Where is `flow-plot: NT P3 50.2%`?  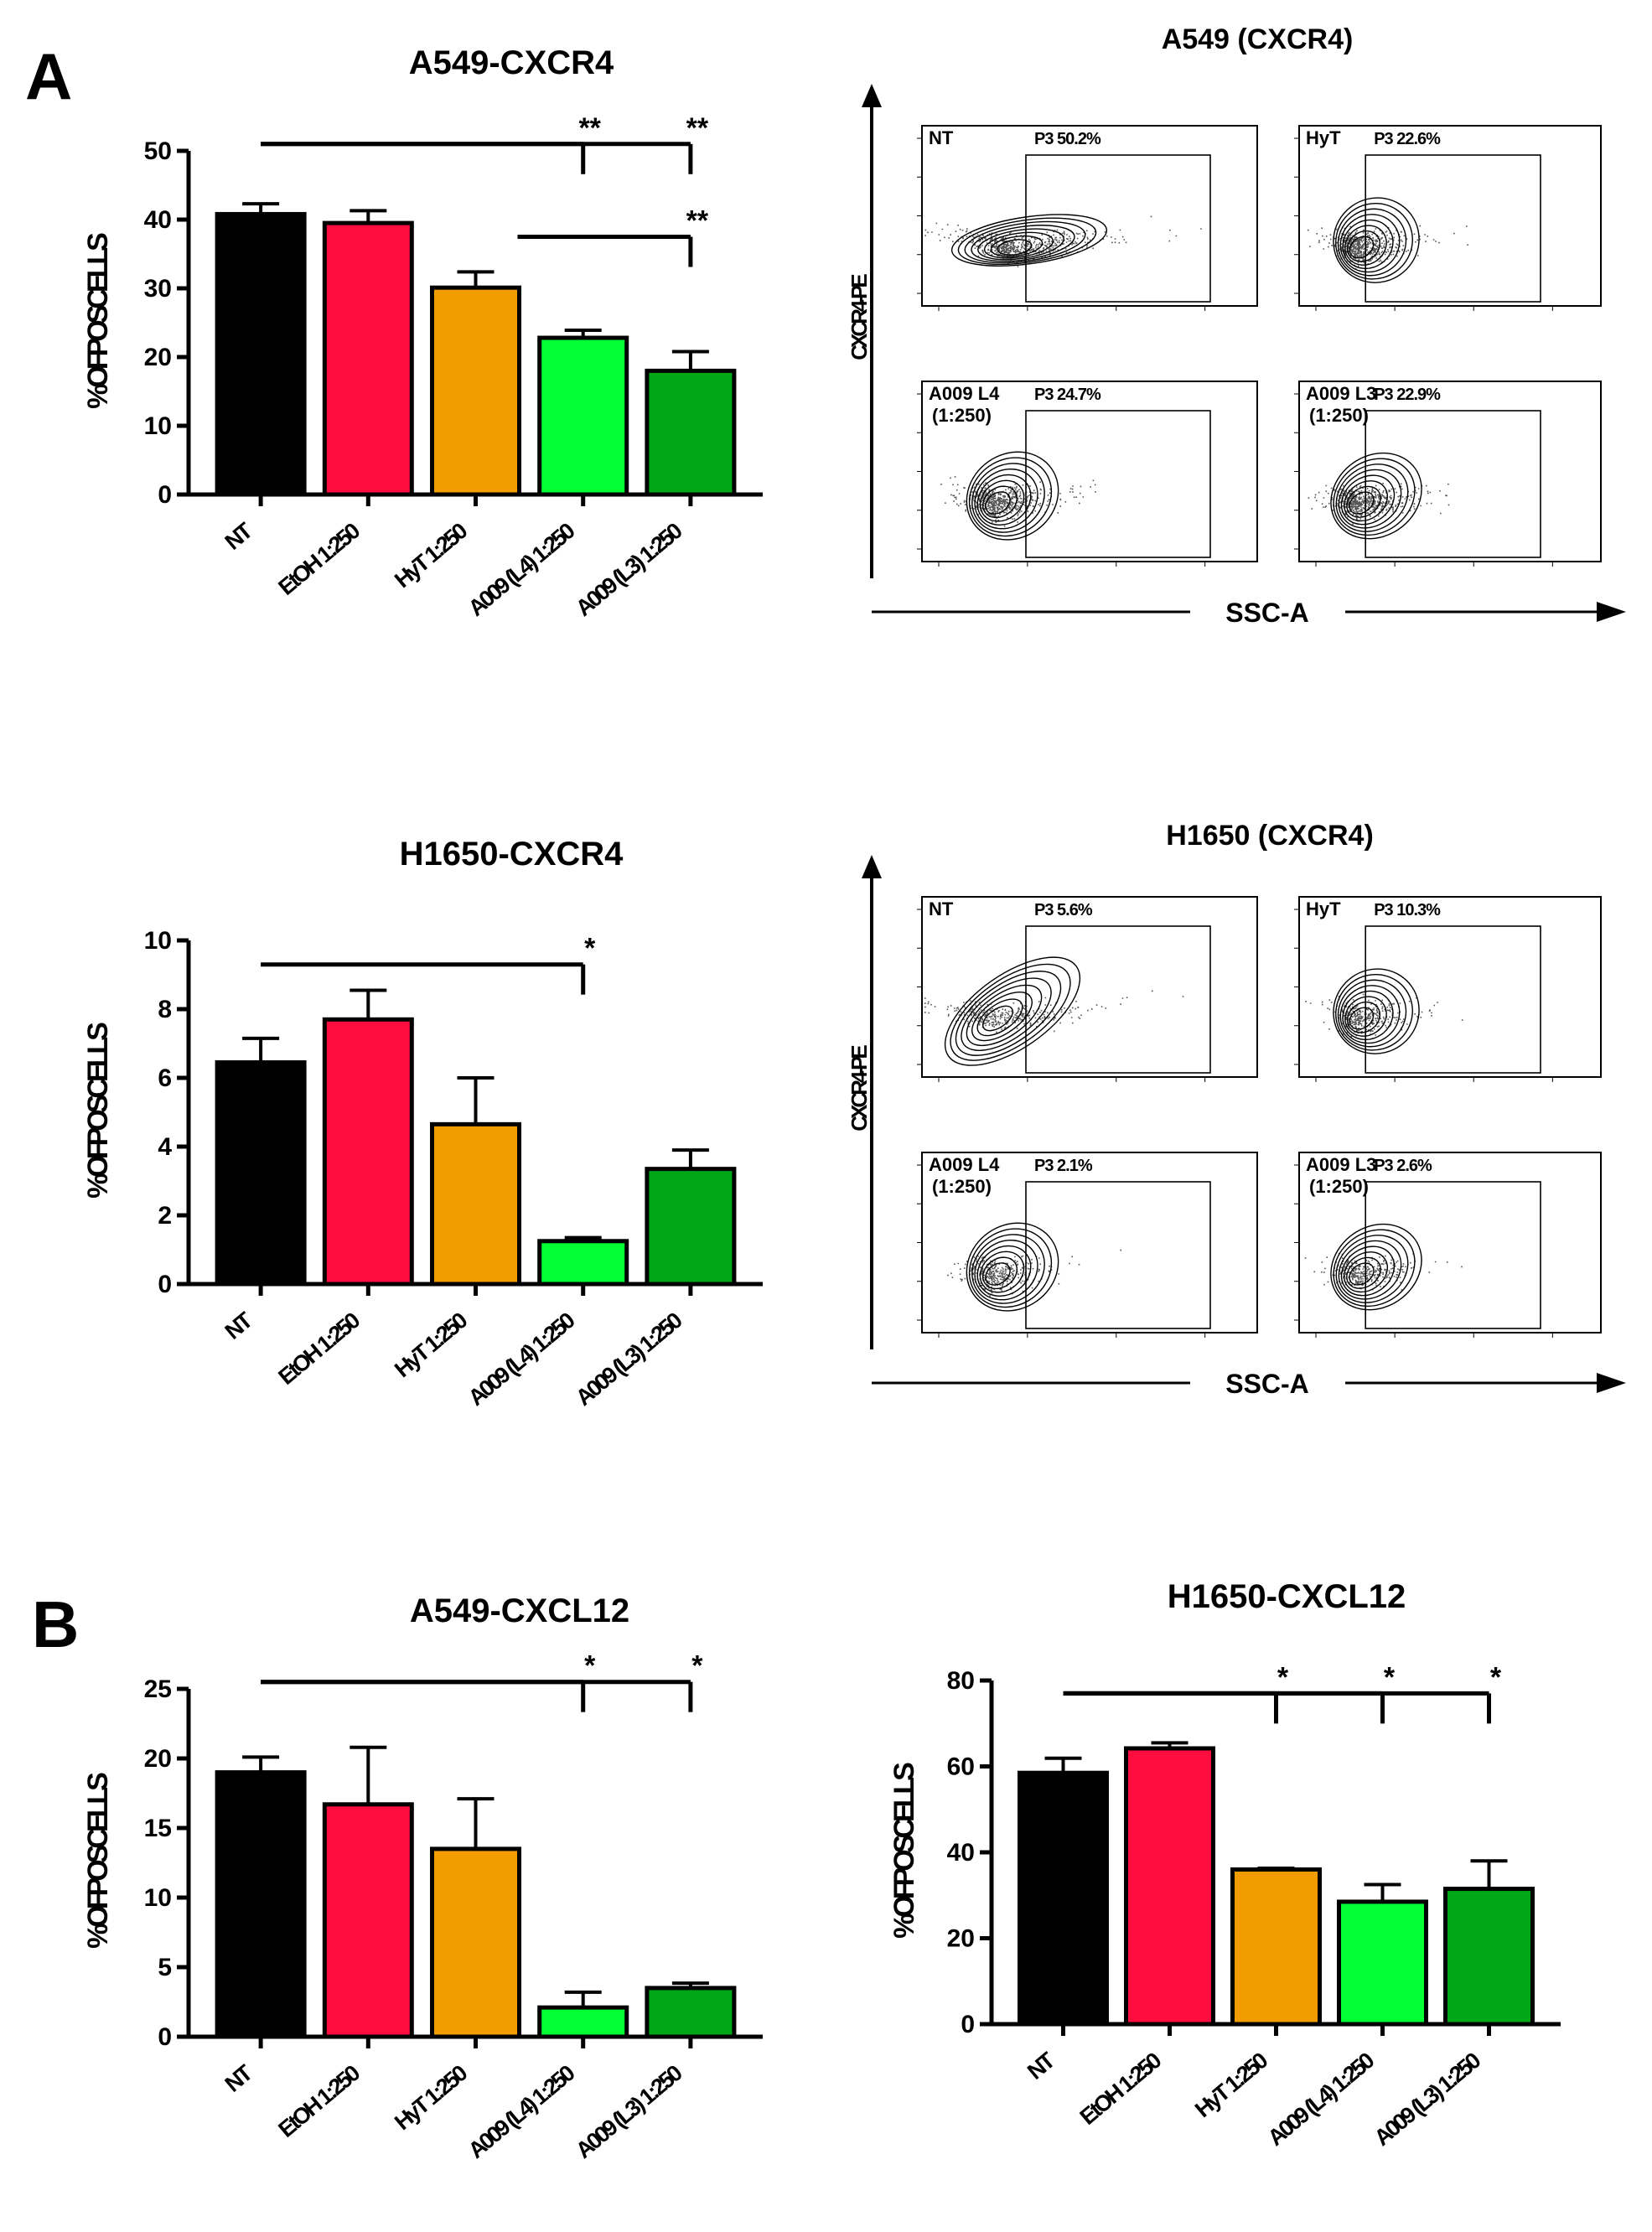 flow-plot: NT P3 50.2% is located at coordinates (1087, 218).